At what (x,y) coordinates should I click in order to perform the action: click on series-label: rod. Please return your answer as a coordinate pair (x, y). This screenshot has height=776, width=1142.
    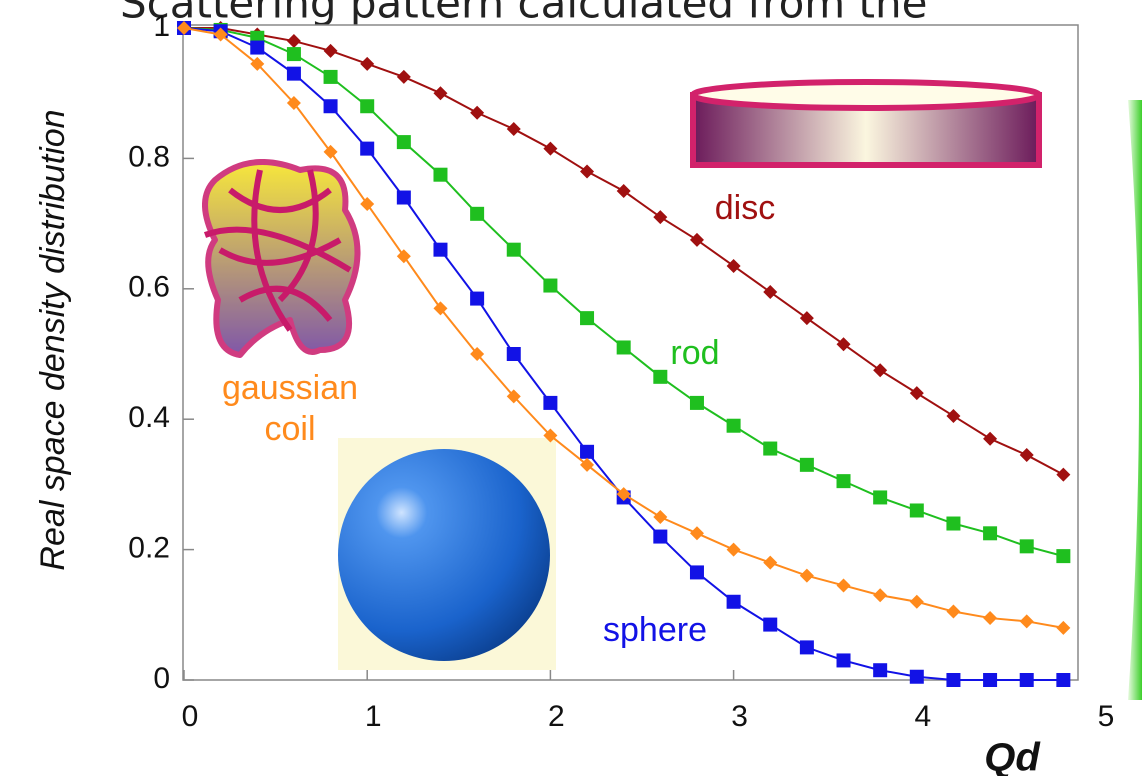
    Looking at the image, I should click on (694, 353).